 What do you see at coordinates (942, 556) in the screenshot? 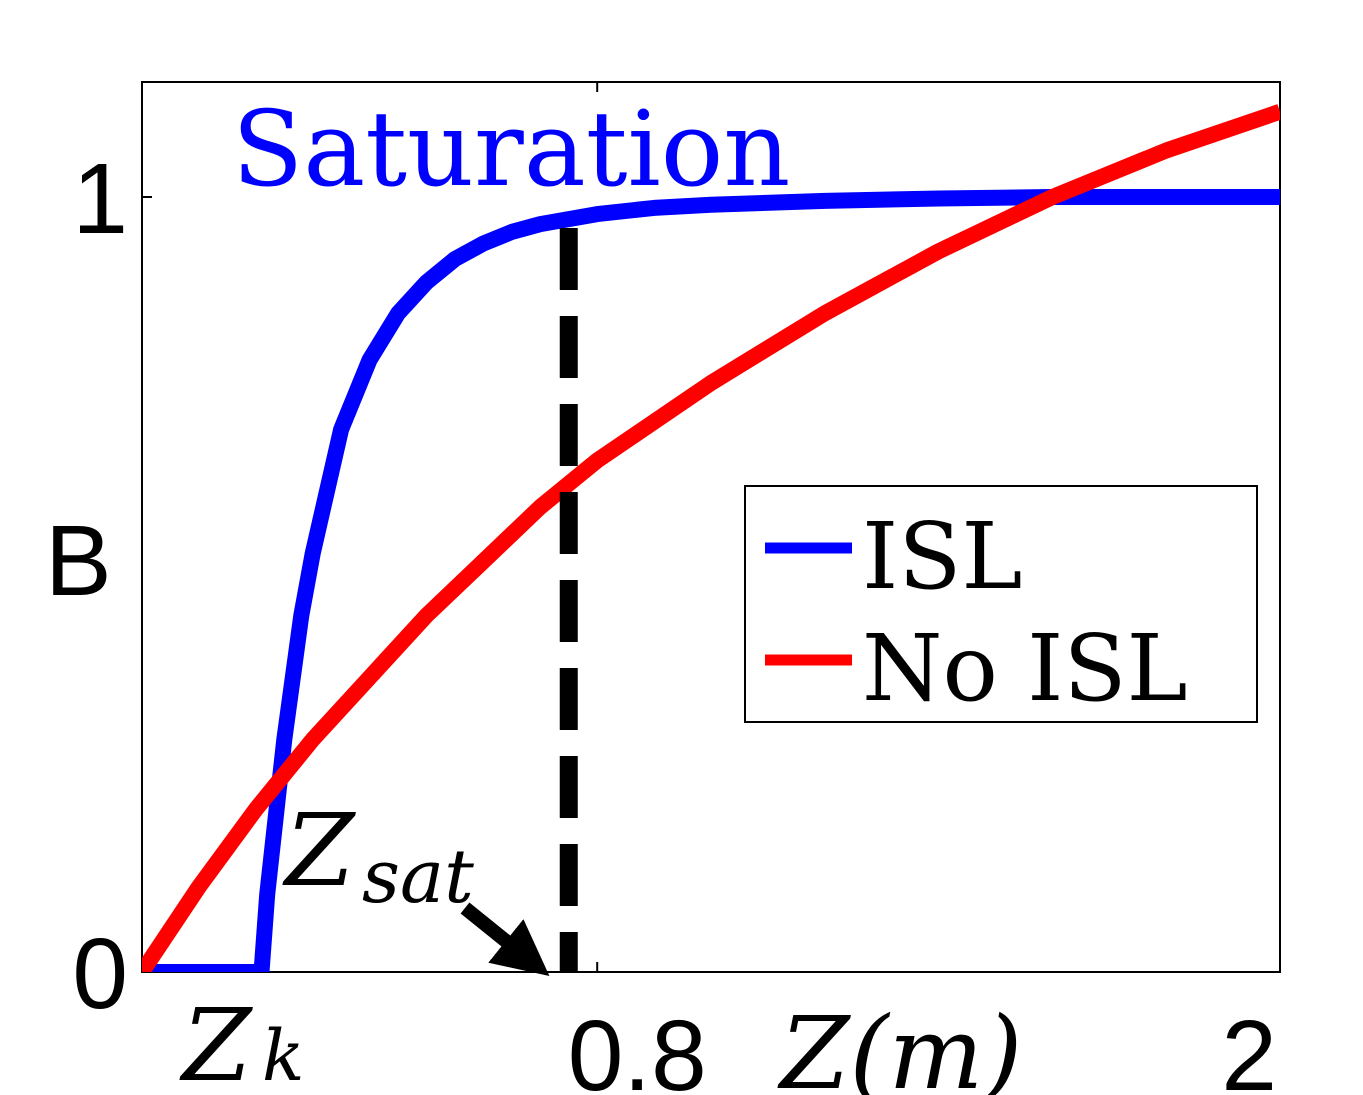
I see `legend-label-isl: ISL` at bounding box center [942, 556].